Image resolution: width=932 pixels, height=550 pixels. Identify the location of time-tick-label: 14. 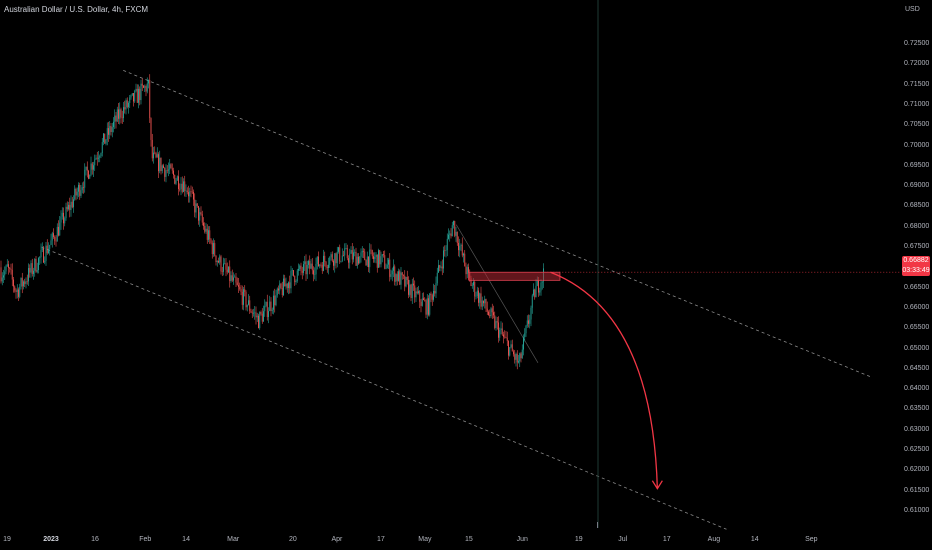
(186, 539).